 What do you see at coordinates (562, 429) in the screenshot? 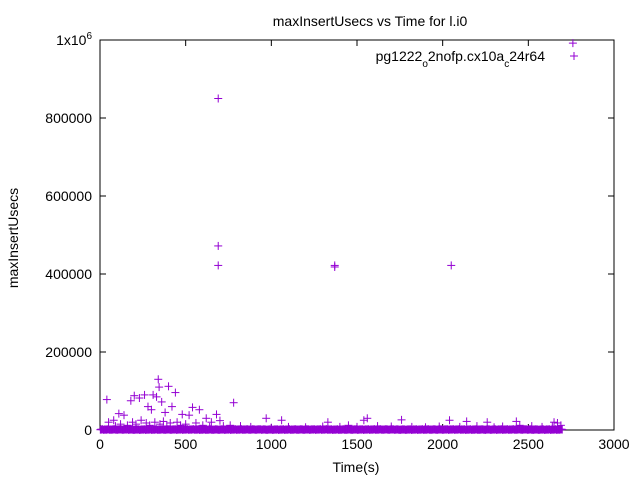
I see `data-point-dense` at bounding box center [562, 429].